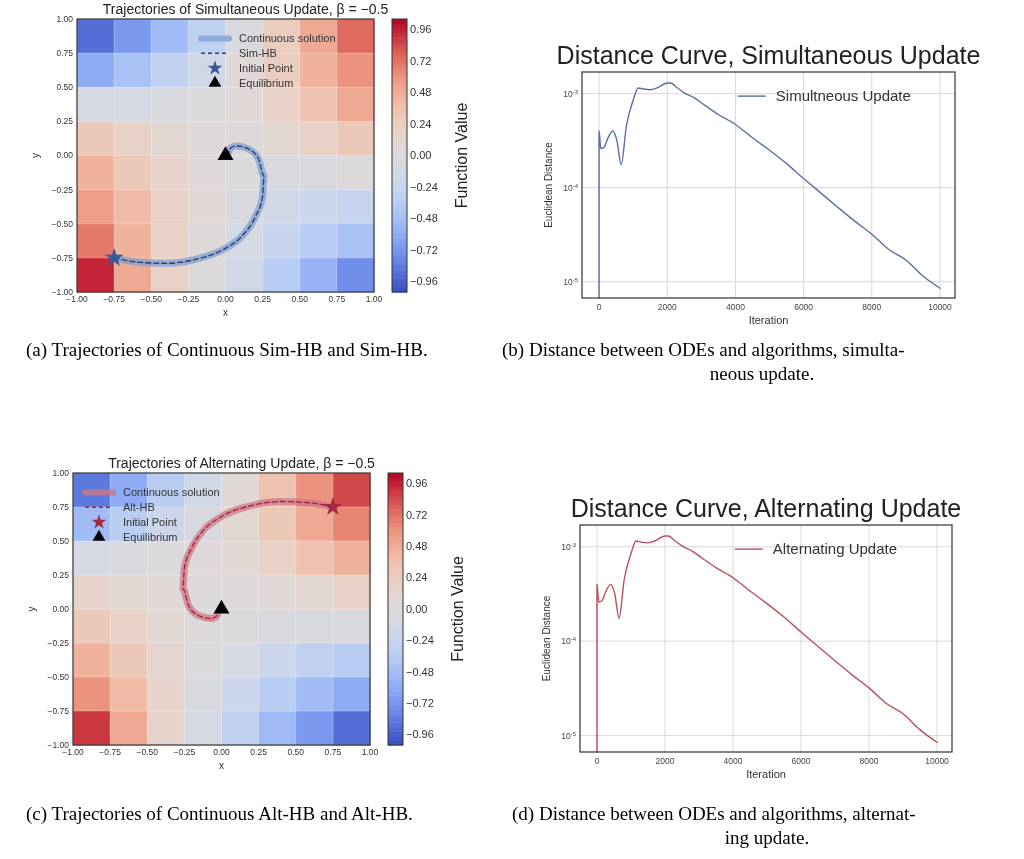  I want to click on chart-title: Distance Curve, Simultaneous Update, so click(768, 55).